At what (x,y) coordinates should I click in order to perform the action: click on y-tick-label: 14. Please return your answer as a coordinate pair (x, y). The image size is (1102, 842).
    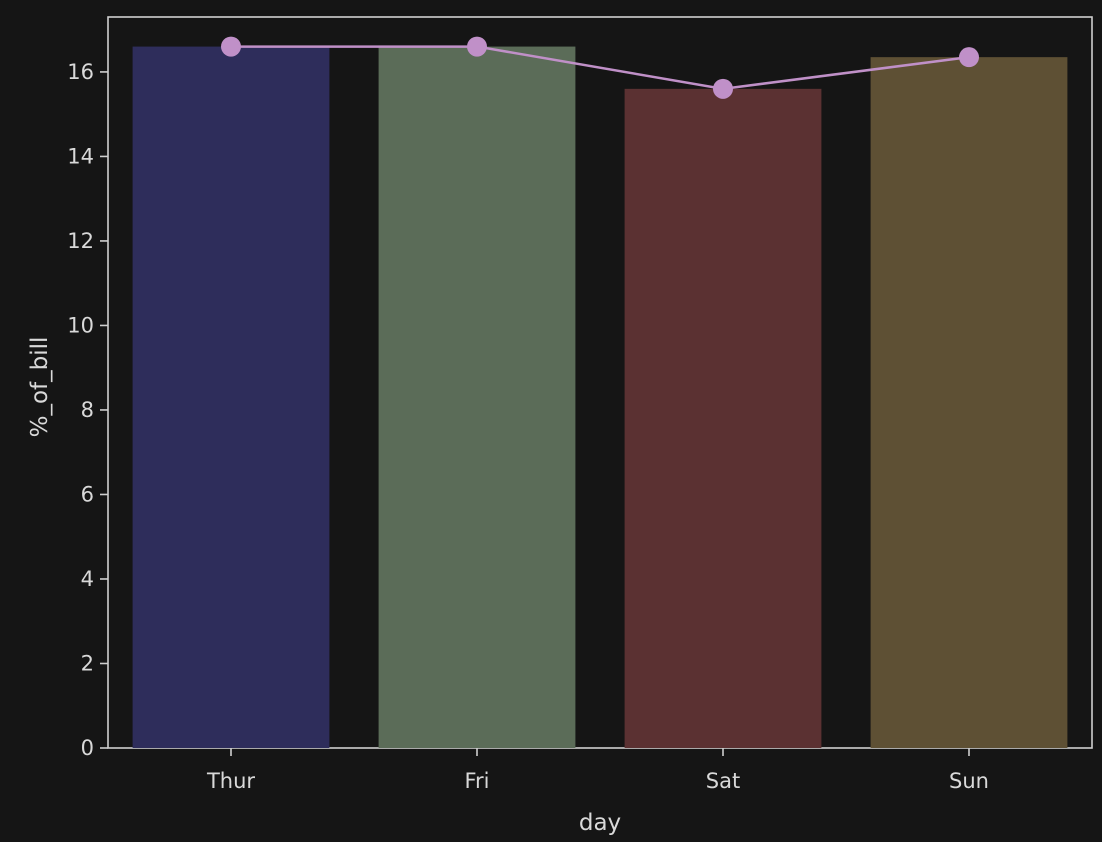
    Looking at the image, I should click on (80, 156).